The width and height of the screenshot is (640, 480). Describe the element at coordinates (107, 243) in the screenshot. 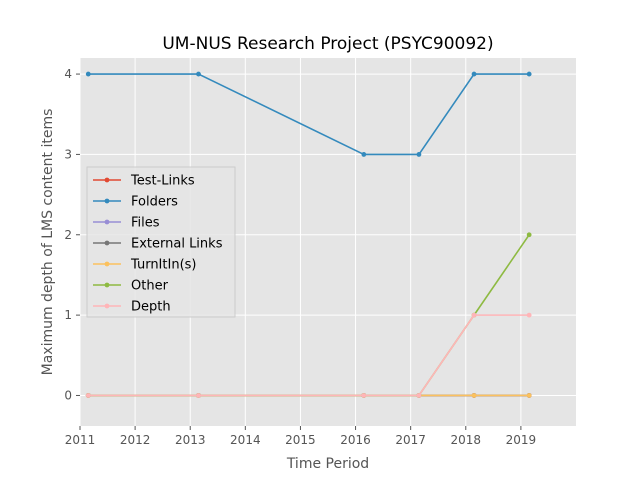

I see `legend-marker-external-links` at that location.